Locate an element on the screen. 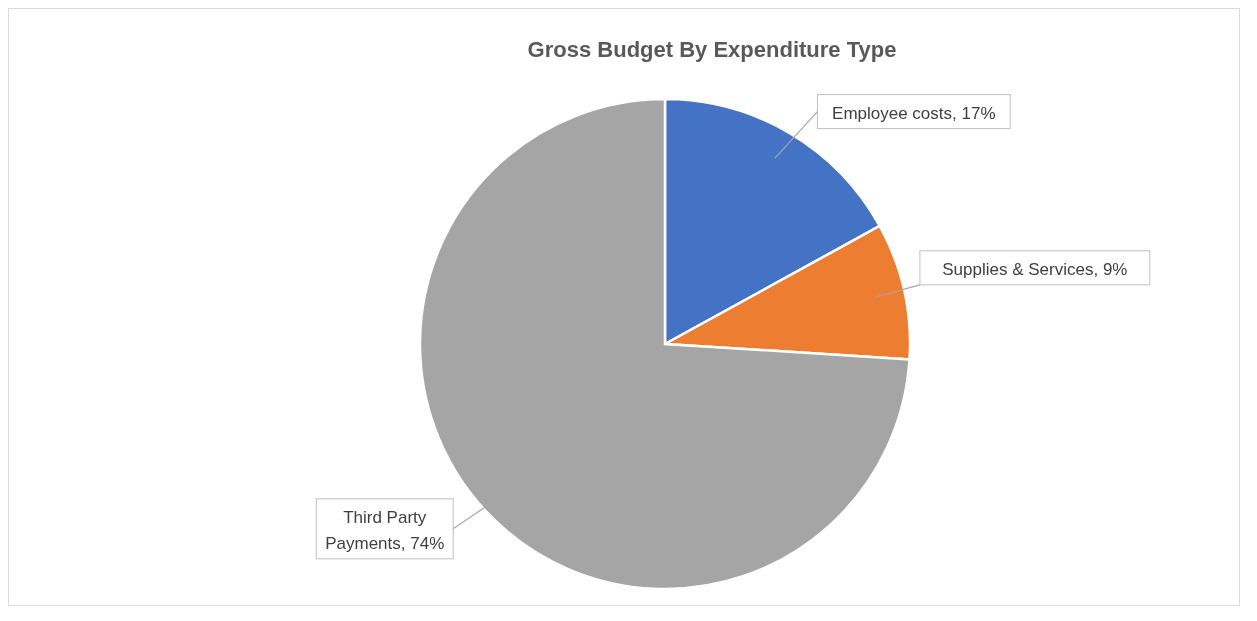  slice-label: Employee costs, 17% is located at coordinates (914, 113).